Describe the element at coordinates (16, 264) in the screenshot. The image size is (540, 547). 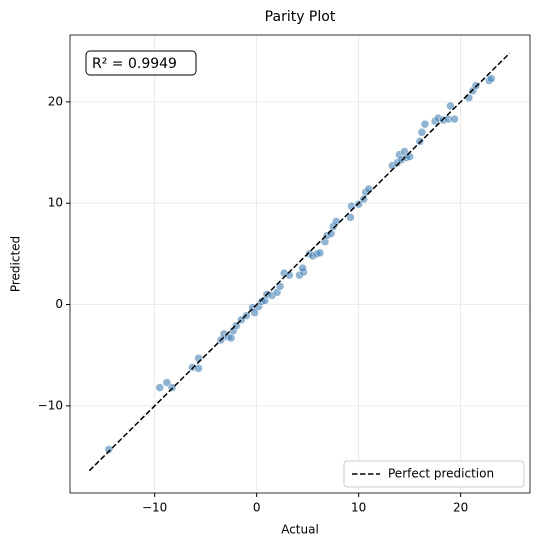
I see `y-axis-label: Predicted` at that location.